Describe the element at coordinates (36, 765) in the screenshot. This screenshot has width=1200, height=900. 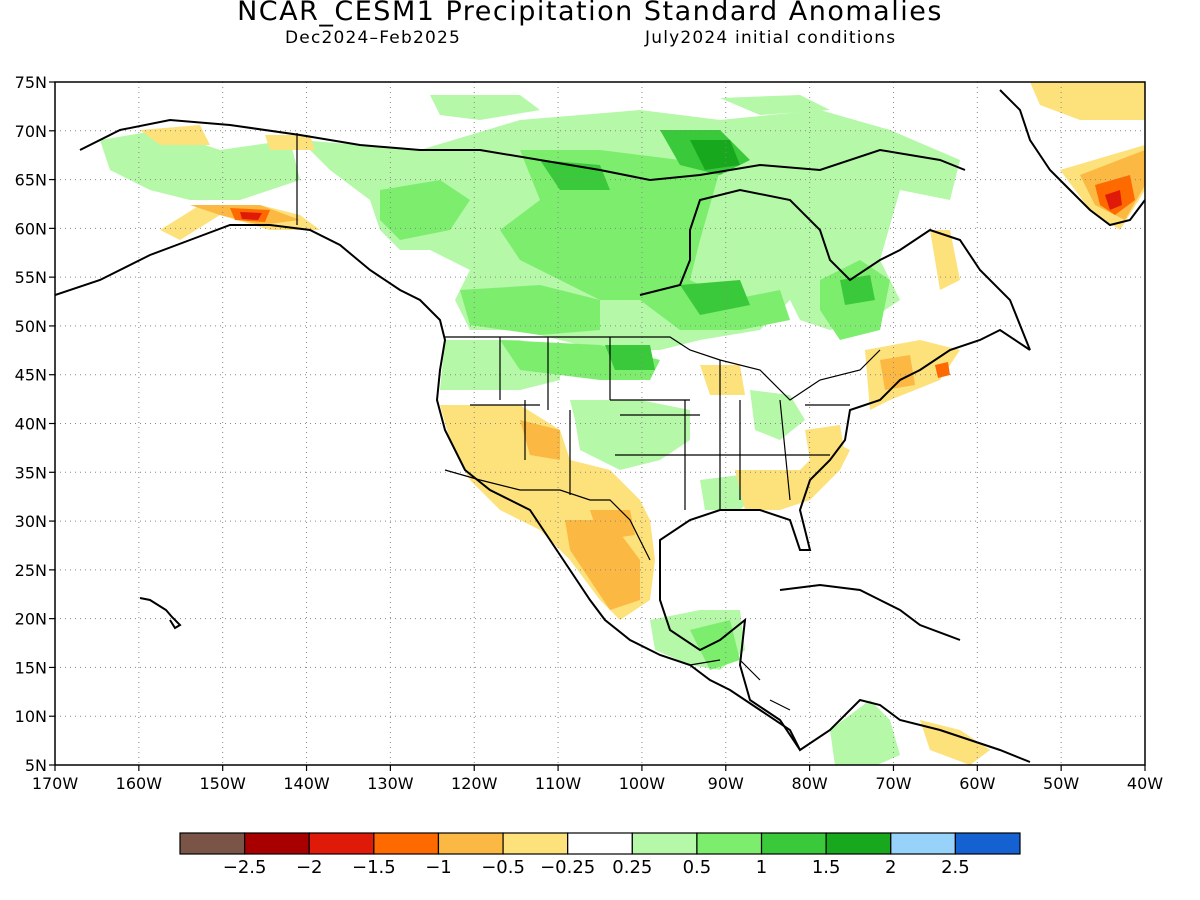
I see `lat-tick-label: 5N` at that location.